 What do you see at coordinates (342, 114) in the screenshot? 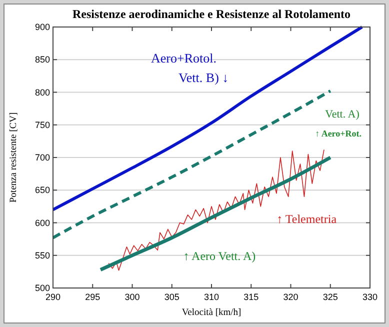
I see `annotation: Vett. A)` at bounding box center [342, 114].